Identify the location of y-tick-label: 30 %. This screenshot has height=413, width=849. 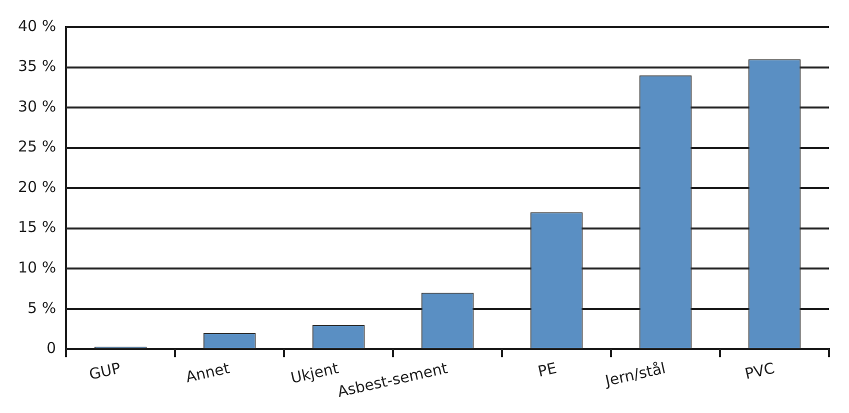
(37, 106).